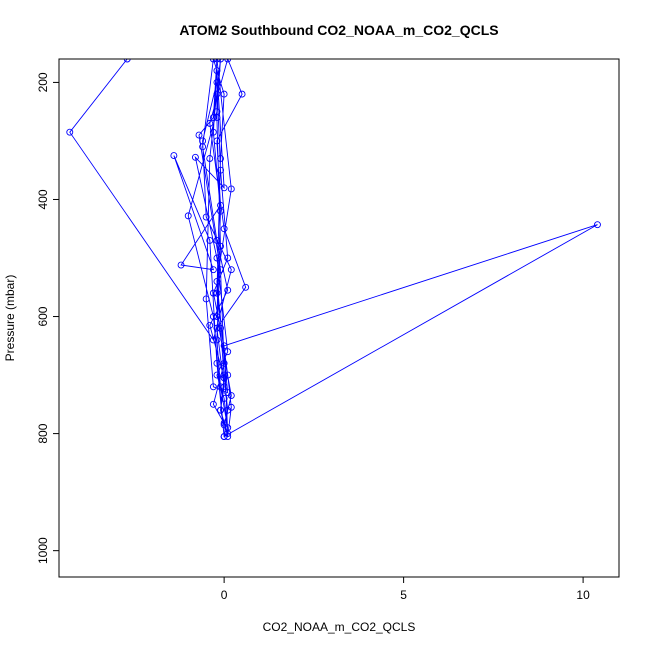 The image size is (650, 650). Describe the element at coordinates (43, 199) in the screenshot. I see `y-tick-label: 400` at that location.